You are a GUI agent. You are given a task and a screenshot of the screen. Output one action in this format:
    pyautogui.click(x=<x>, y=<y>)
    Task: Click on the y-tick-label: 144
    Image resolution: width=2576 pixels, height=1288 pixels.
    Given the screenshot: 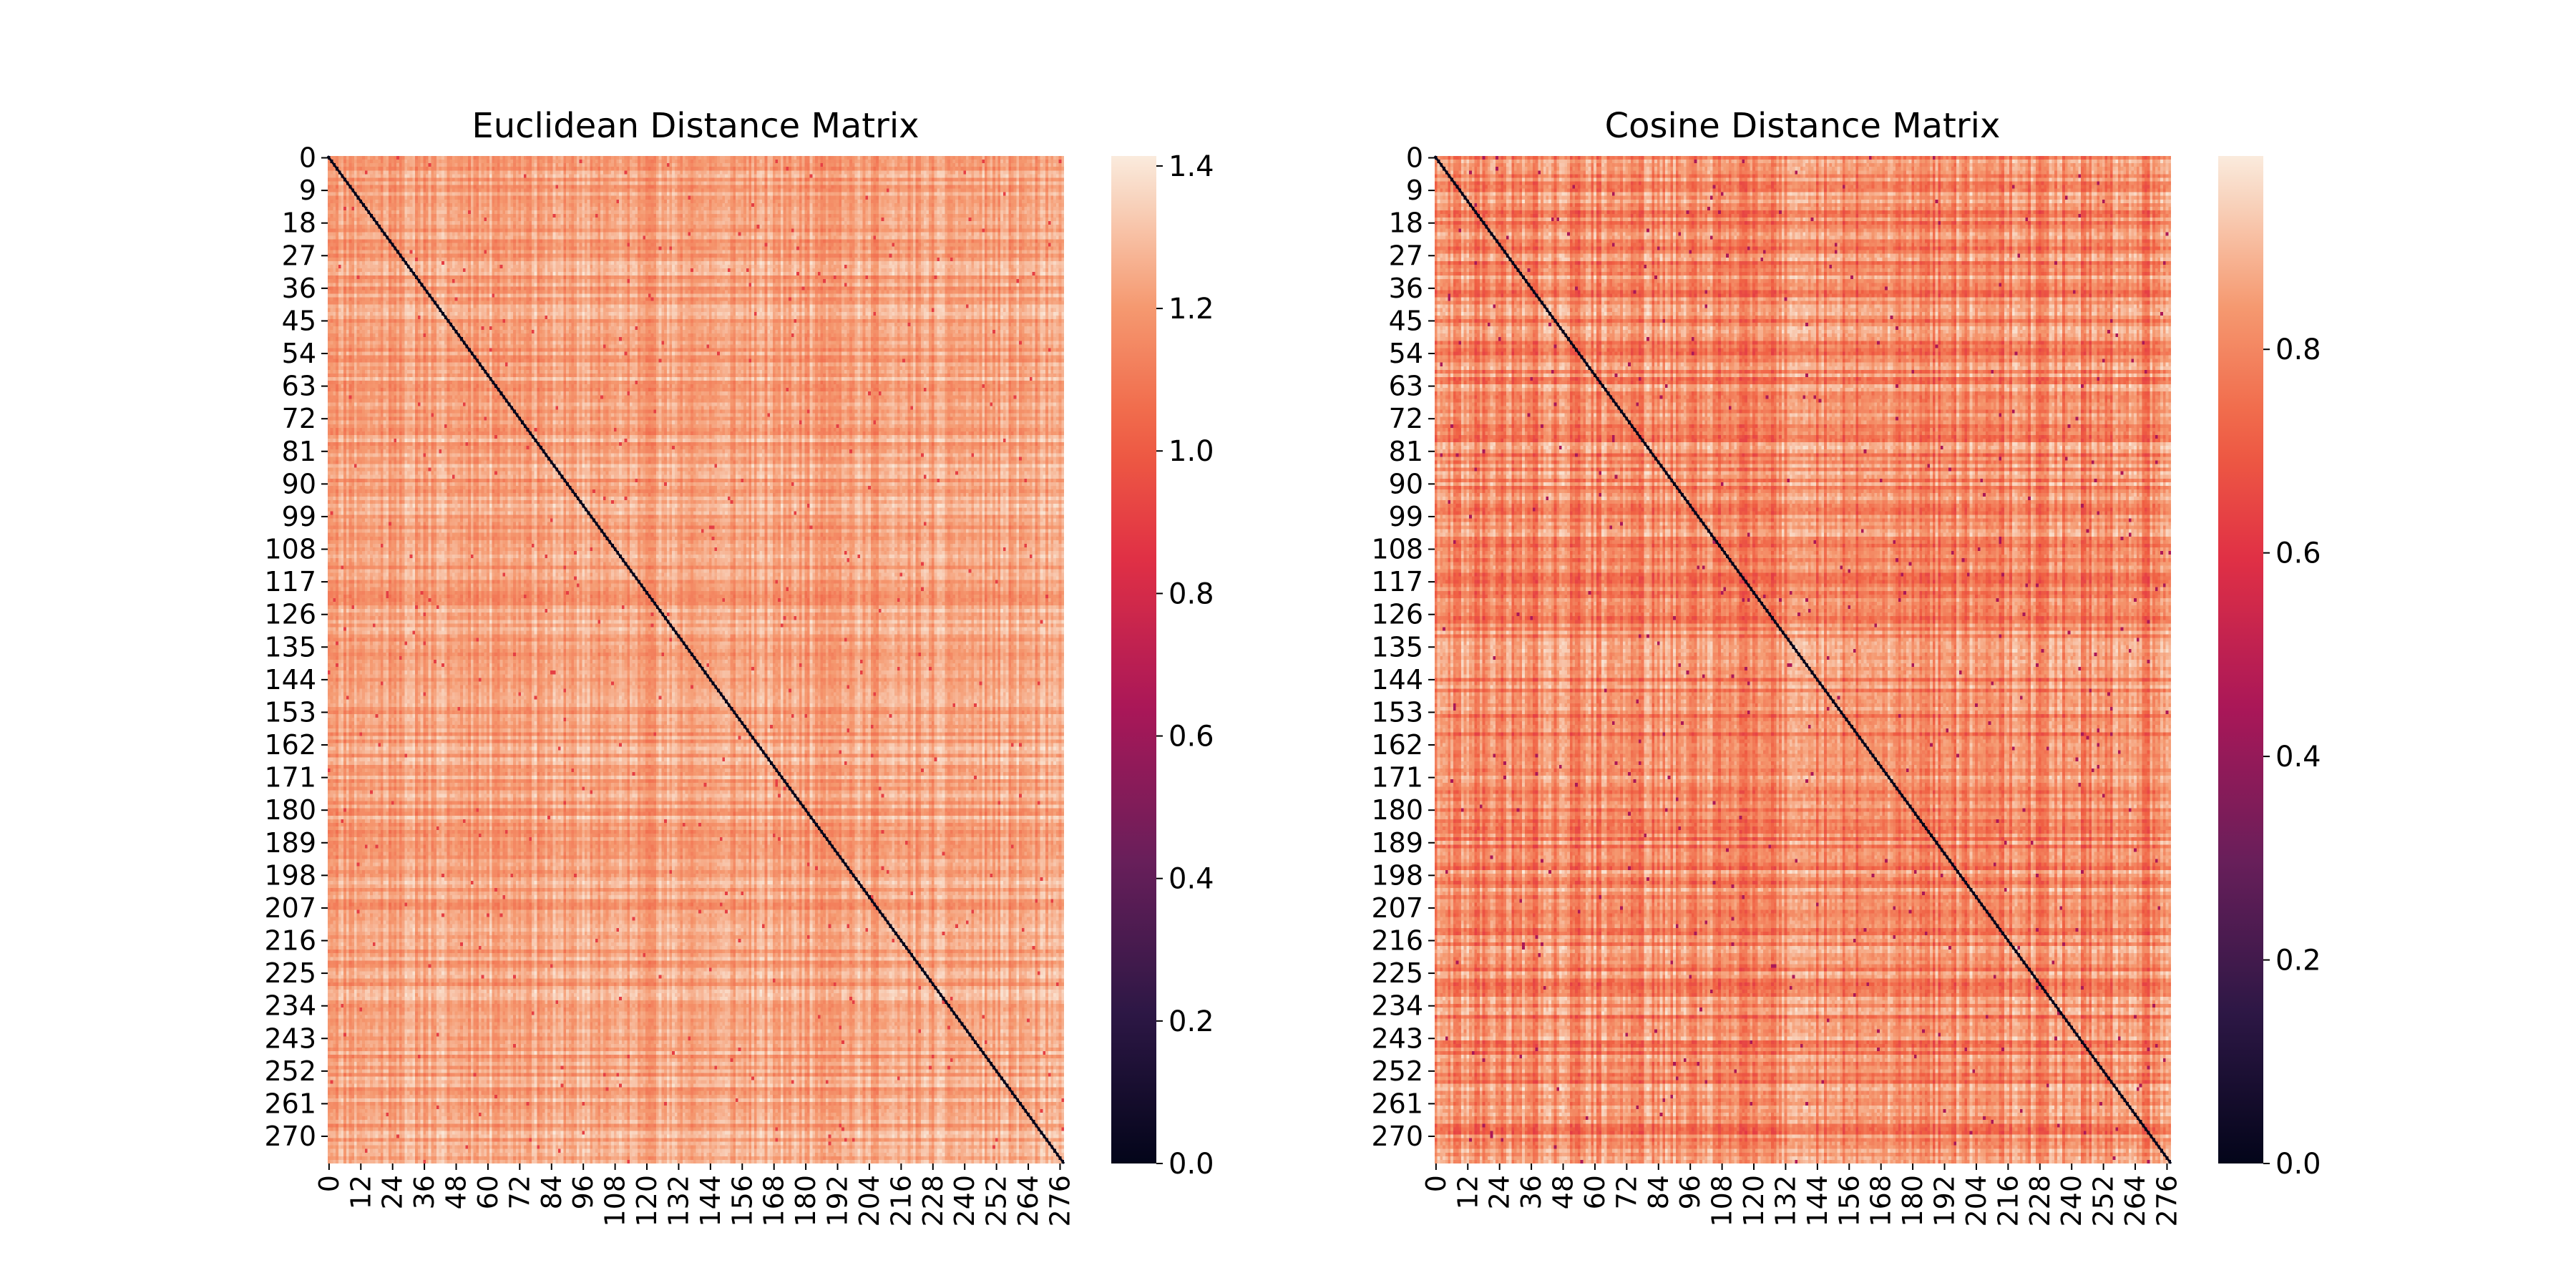 What is the action you would take?
    pyautogui.click(x=290, y=680)
    